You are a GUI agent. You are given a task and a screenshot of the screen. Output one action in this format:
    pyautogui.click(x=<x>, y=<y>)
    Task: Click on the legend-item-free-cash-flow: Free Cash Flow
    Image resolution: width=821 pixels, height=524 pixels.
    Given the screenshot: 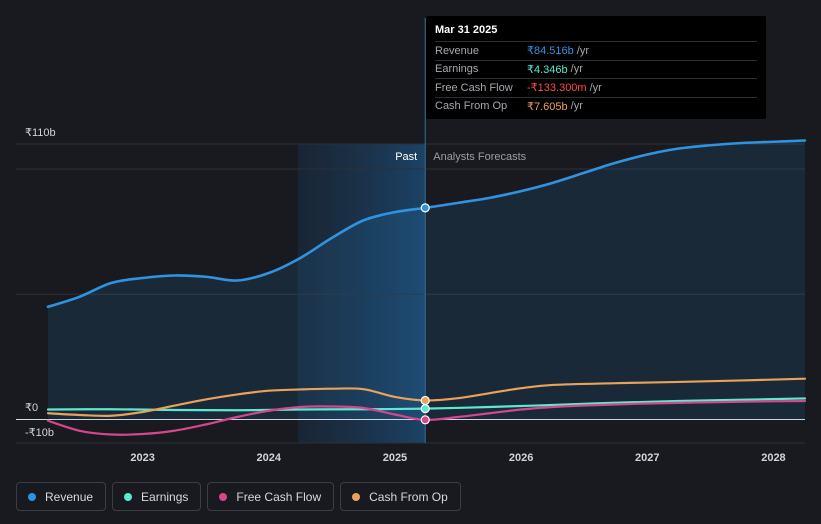 What is the action you would take?
    pyautogui.click(x=271, y=496)
    